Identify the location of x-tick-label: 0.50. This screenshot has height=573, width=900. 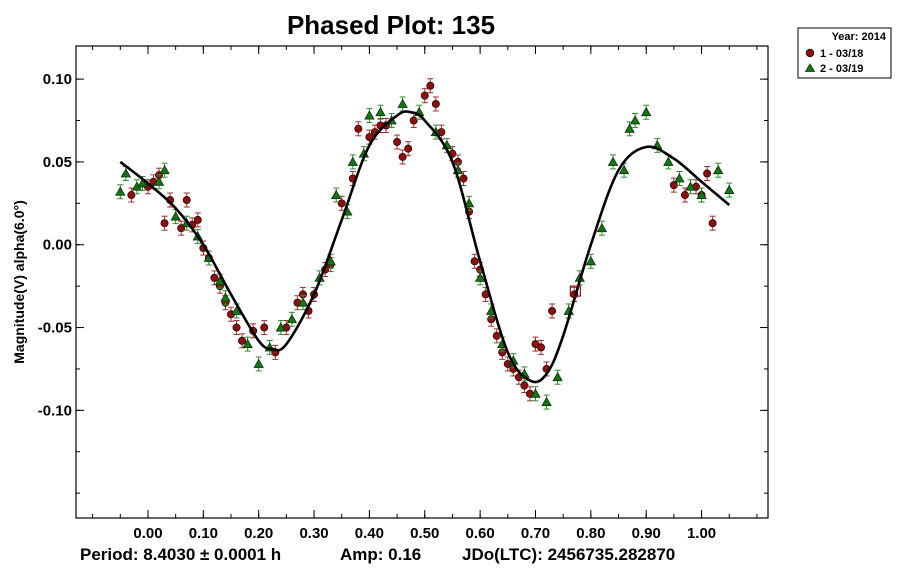
(424, 533).